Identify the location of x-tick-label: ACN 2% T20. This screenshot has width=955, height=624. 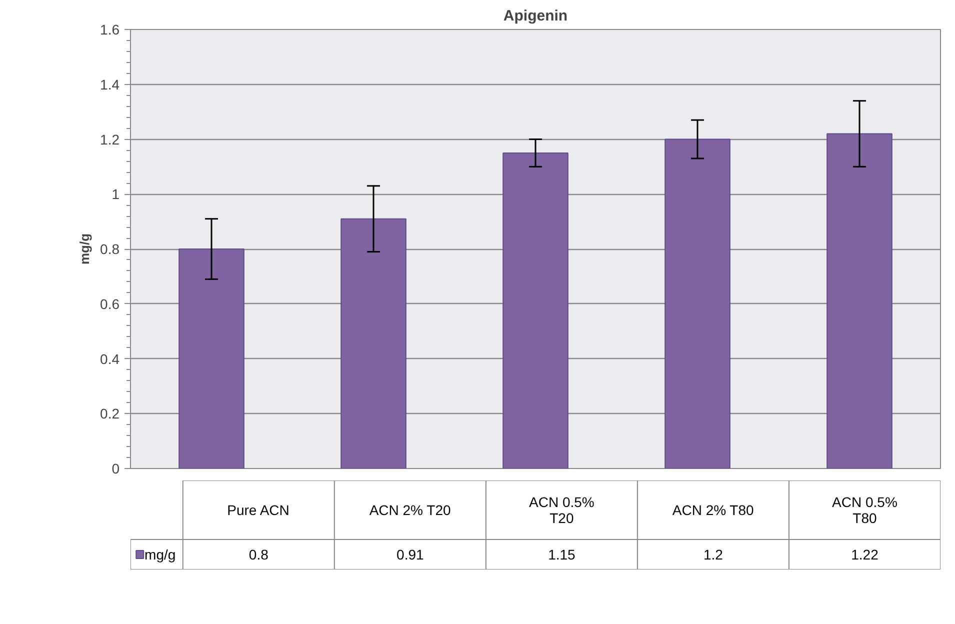
(410, 510).